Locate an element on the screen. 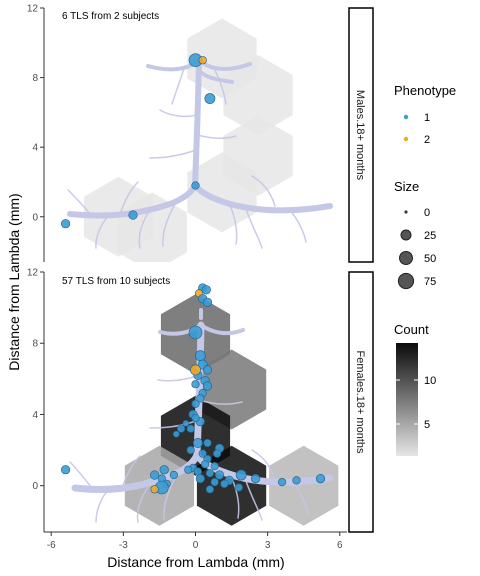  y-tick-label-females-3: 12 is located at coordinates (33, 273).